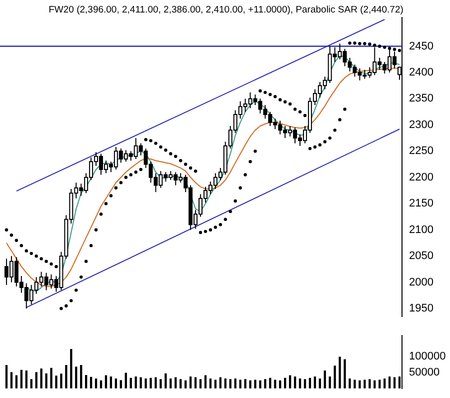 The image size is (450, 398). I want to click on y-tick-label: 2050, so click(421, 256).